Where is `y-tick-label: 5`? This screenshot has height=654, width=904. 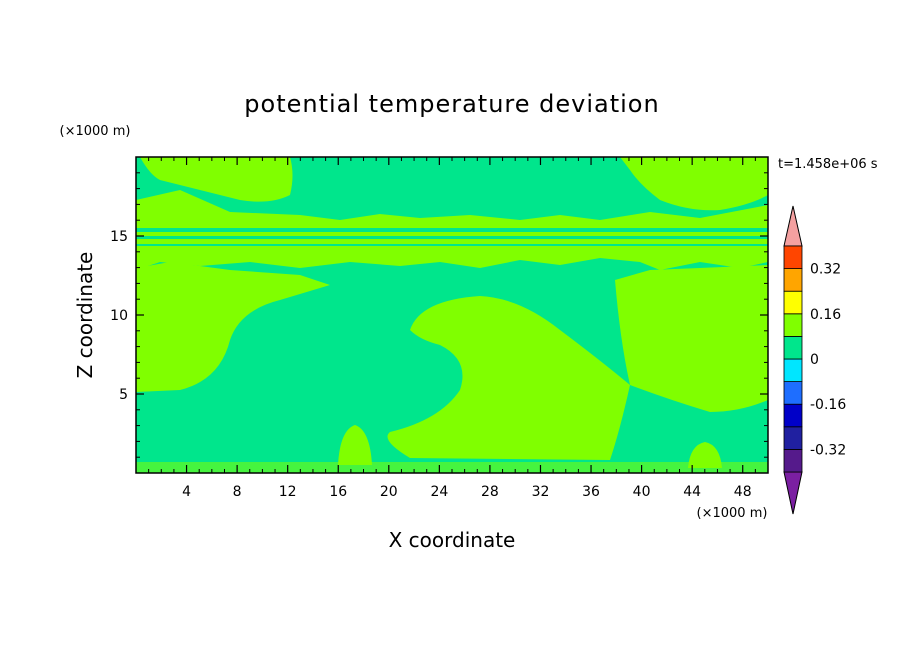 y-tick-label: 5 is located at coordinates (123, 395).